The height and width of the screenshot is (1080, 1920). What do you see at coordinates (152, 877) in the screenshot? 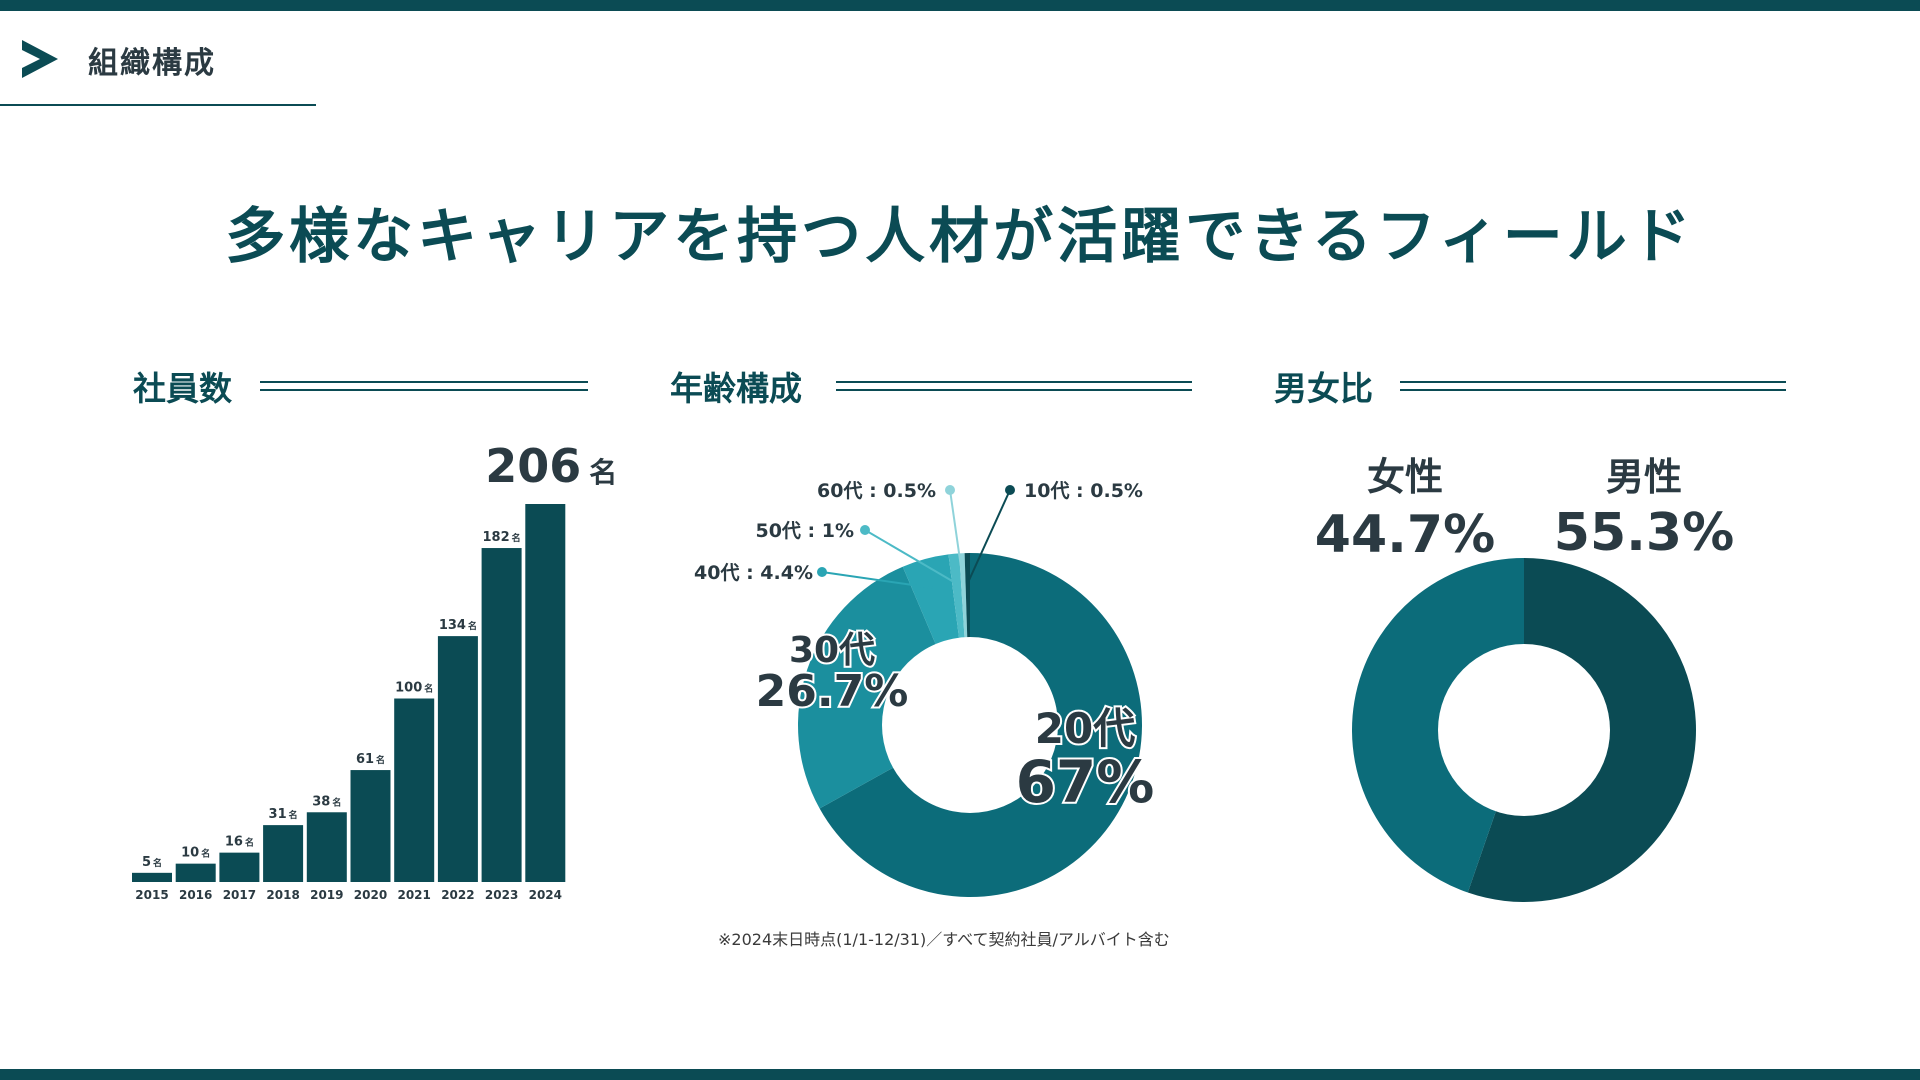
I see `bar-2015` at bounding box center [152, 877].